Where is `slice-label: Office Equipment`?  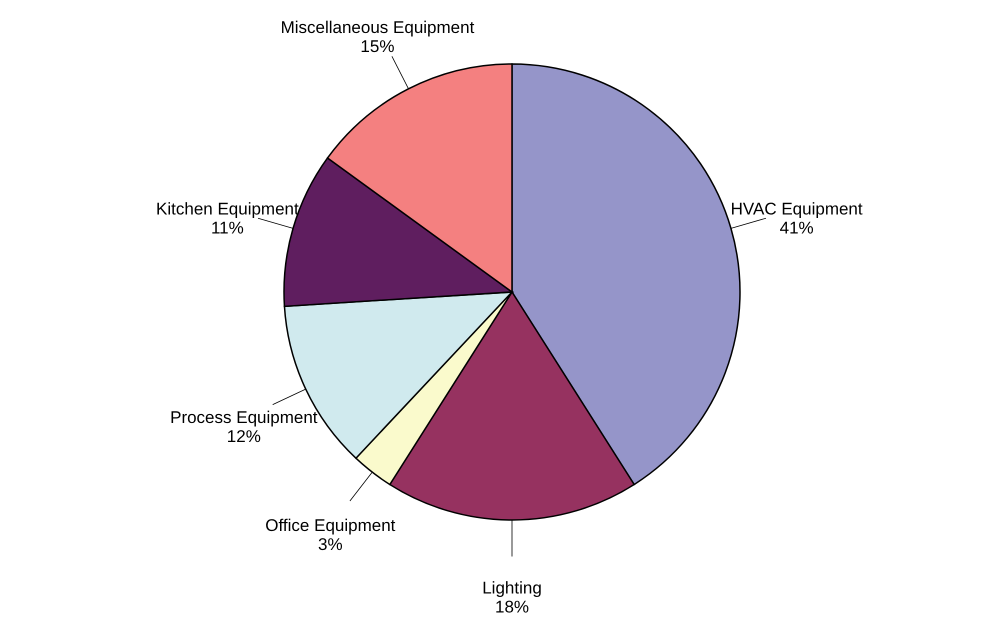 slice-label: Office Equipment is located at coordinates (330, 526).